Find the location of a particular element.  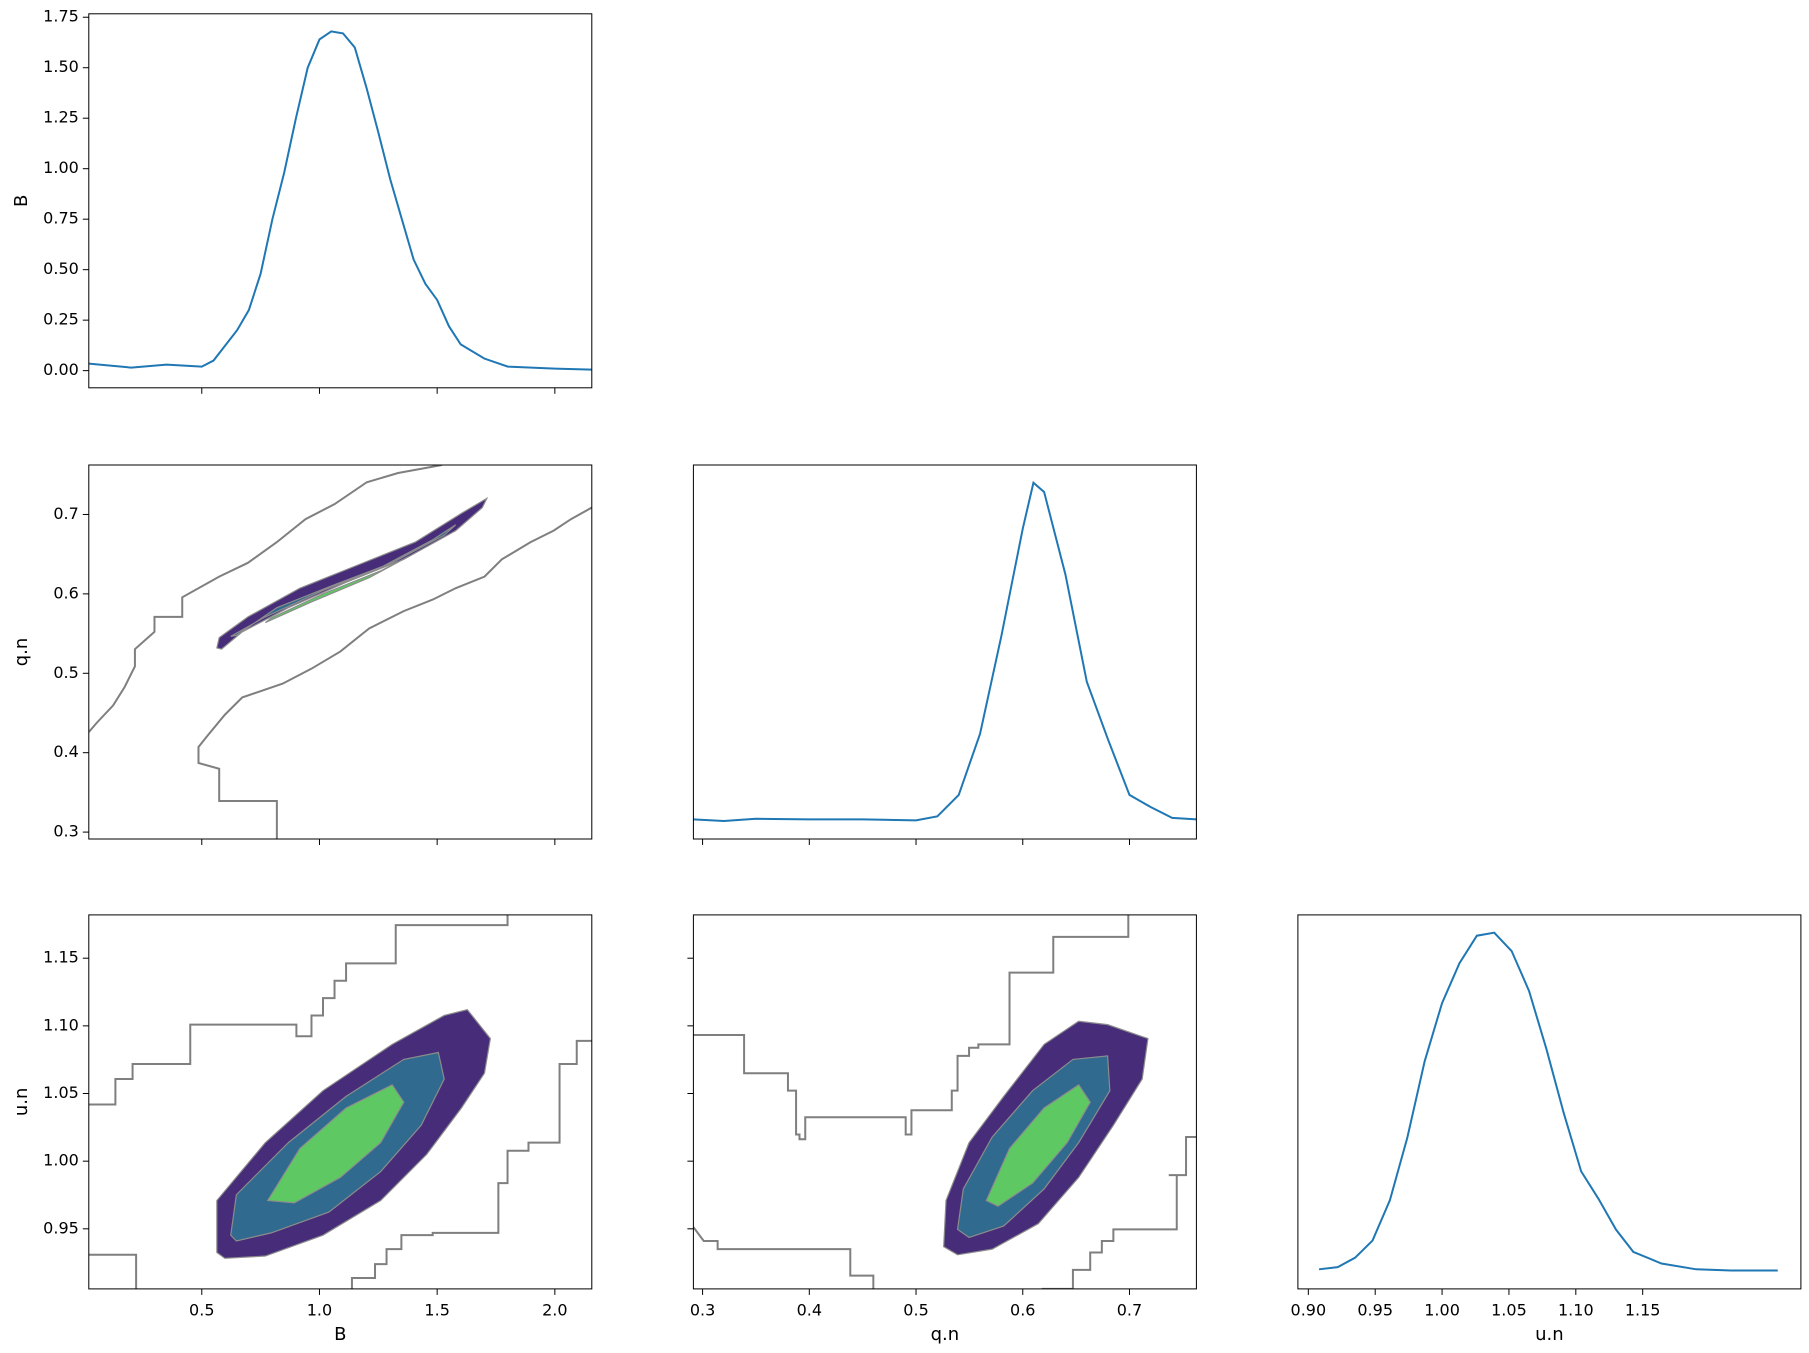

x-tick-label: 1.00 is located at coordinates (1442, 1309).